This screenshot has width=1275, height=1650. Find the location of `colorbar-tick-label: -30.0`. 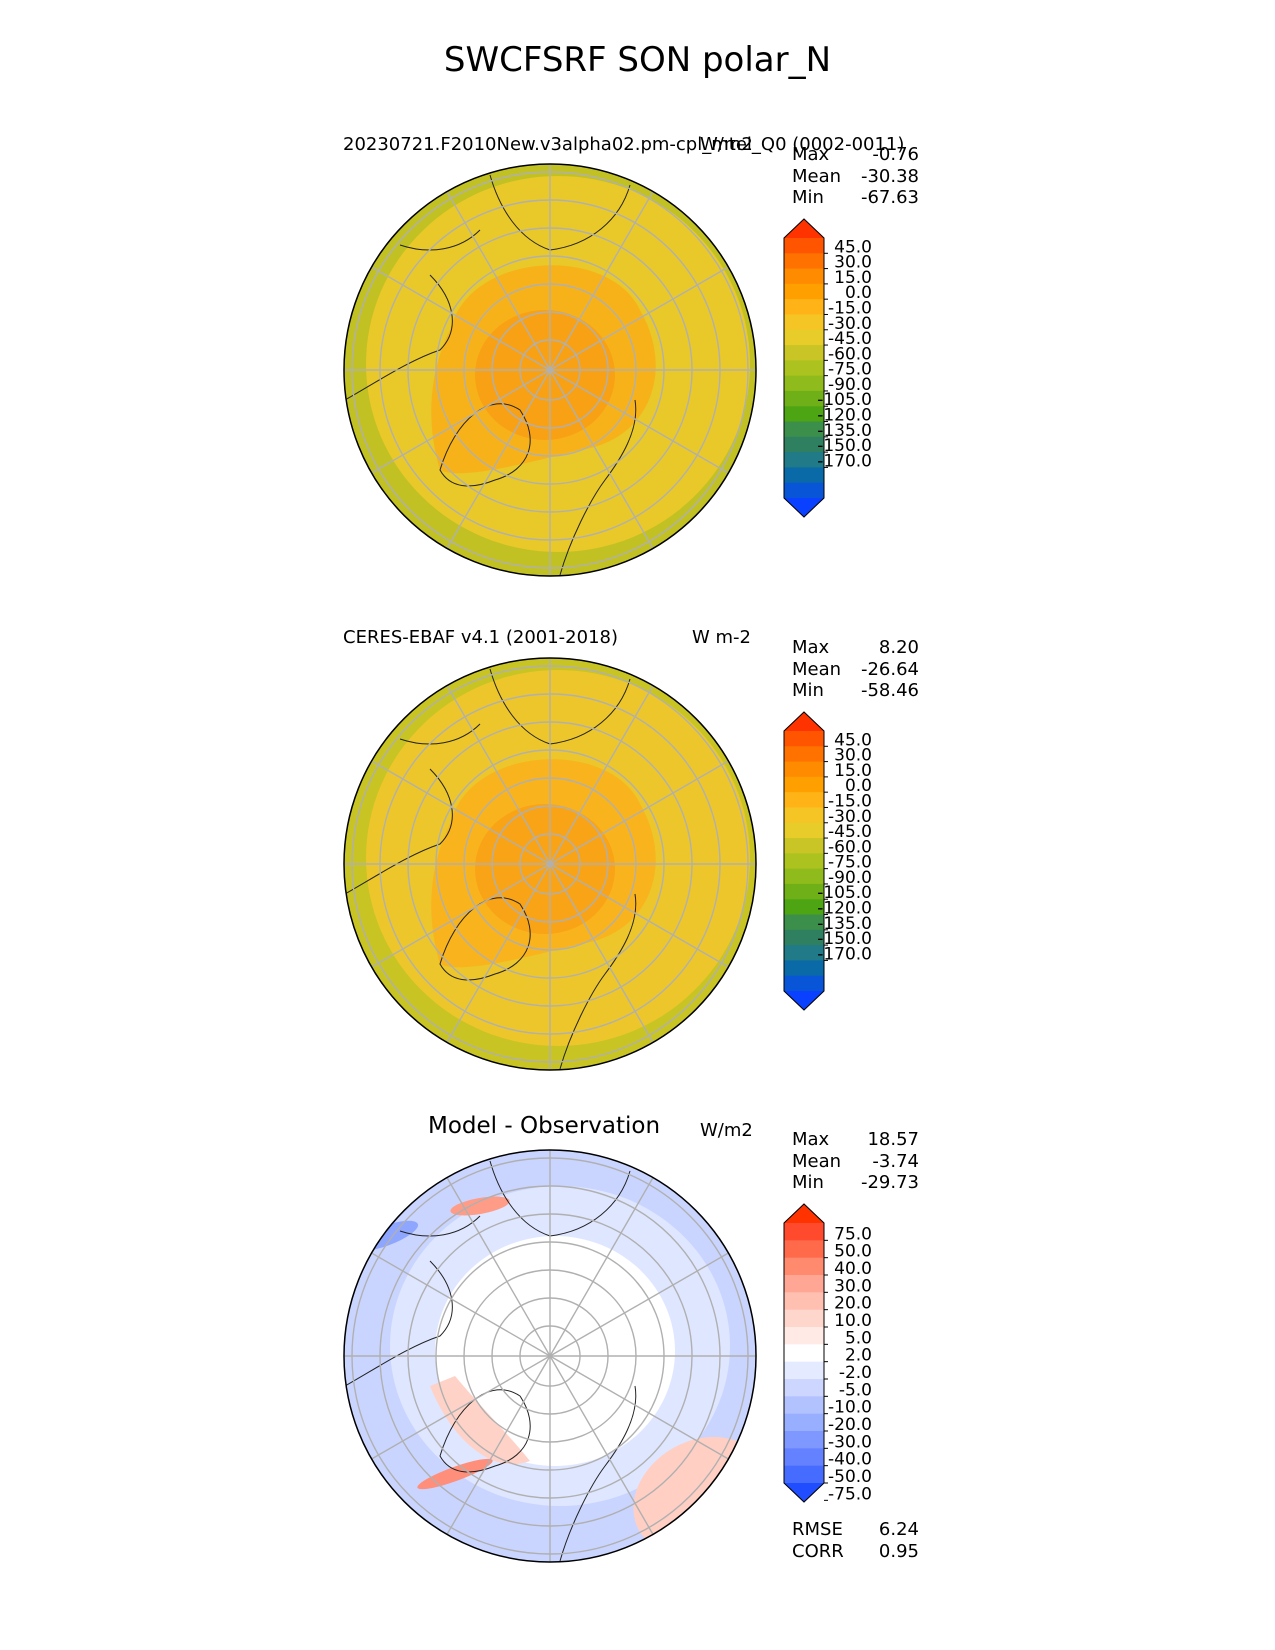

colorbar-tick-label: -30.0 is located at coordinates (850, 1442).